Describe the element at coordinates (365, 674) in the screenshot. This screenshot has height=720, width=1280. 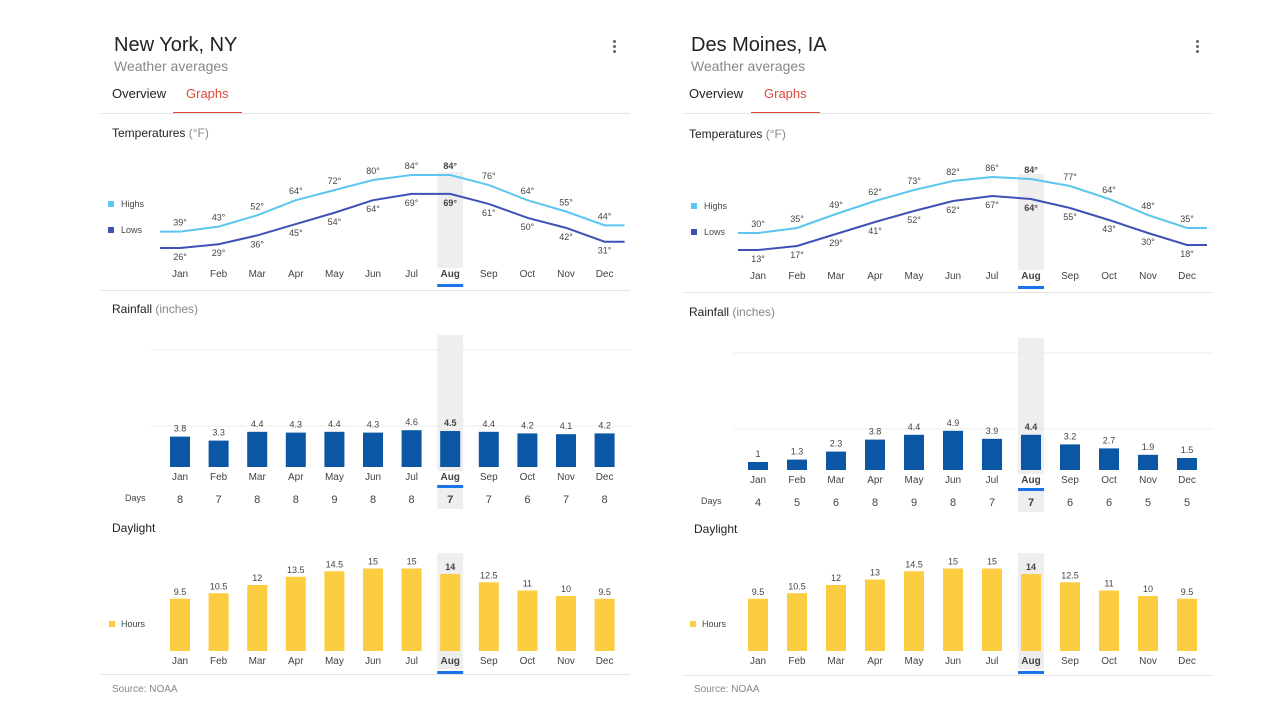
I see `daylight-divider` at that location.